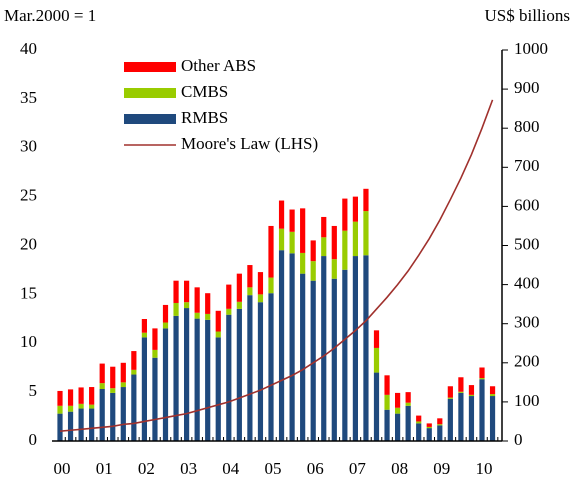 This screenshot has height=490, width=573. I want to click on x-tick-label: 00, so click(62, 468).